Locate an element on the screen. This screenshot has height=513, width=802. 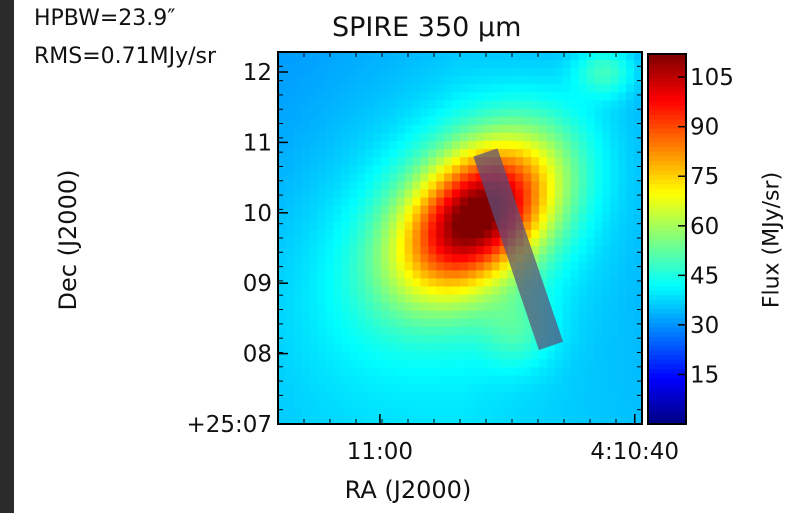
colorbar-tick-label: 45 is located at coordinates (704, 276).